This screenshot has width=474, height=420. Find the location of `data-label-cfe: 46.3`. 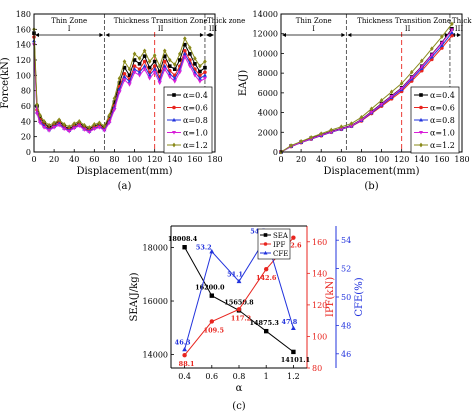

data-label-cfe: 46.3 is located at coordinates (183, 343).